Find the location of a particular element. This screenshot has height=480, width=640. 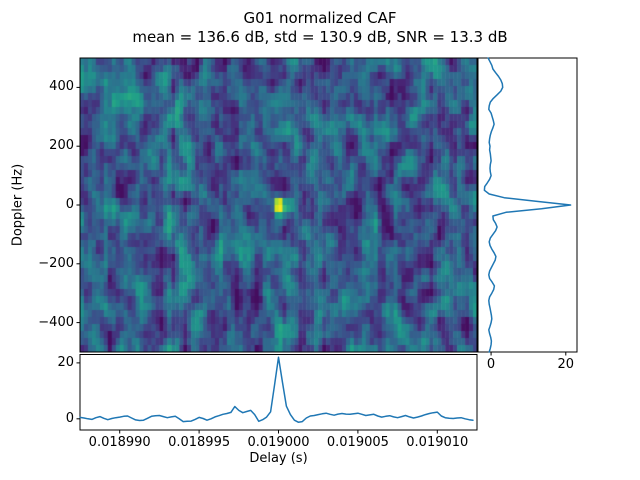

doppler-tick-label: 400 is located at coordinates (61, 87).